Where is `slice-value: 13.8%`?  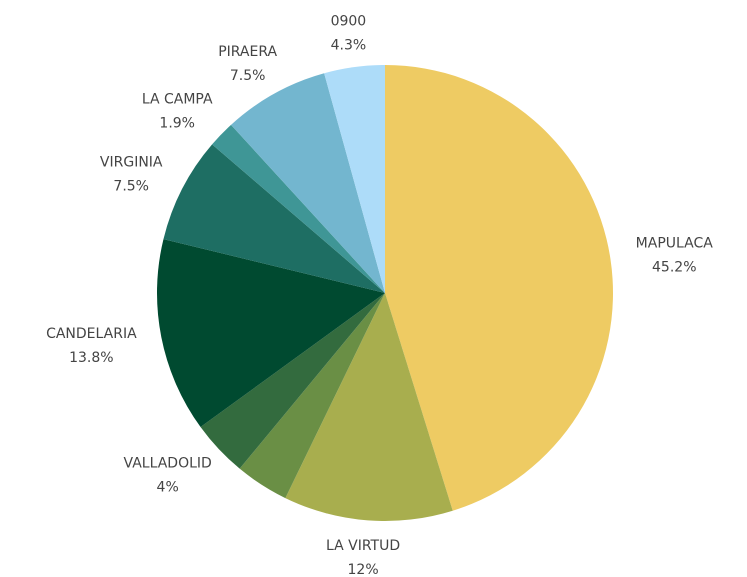
slice-value: 13.8% is located at coordinates (91, 358).